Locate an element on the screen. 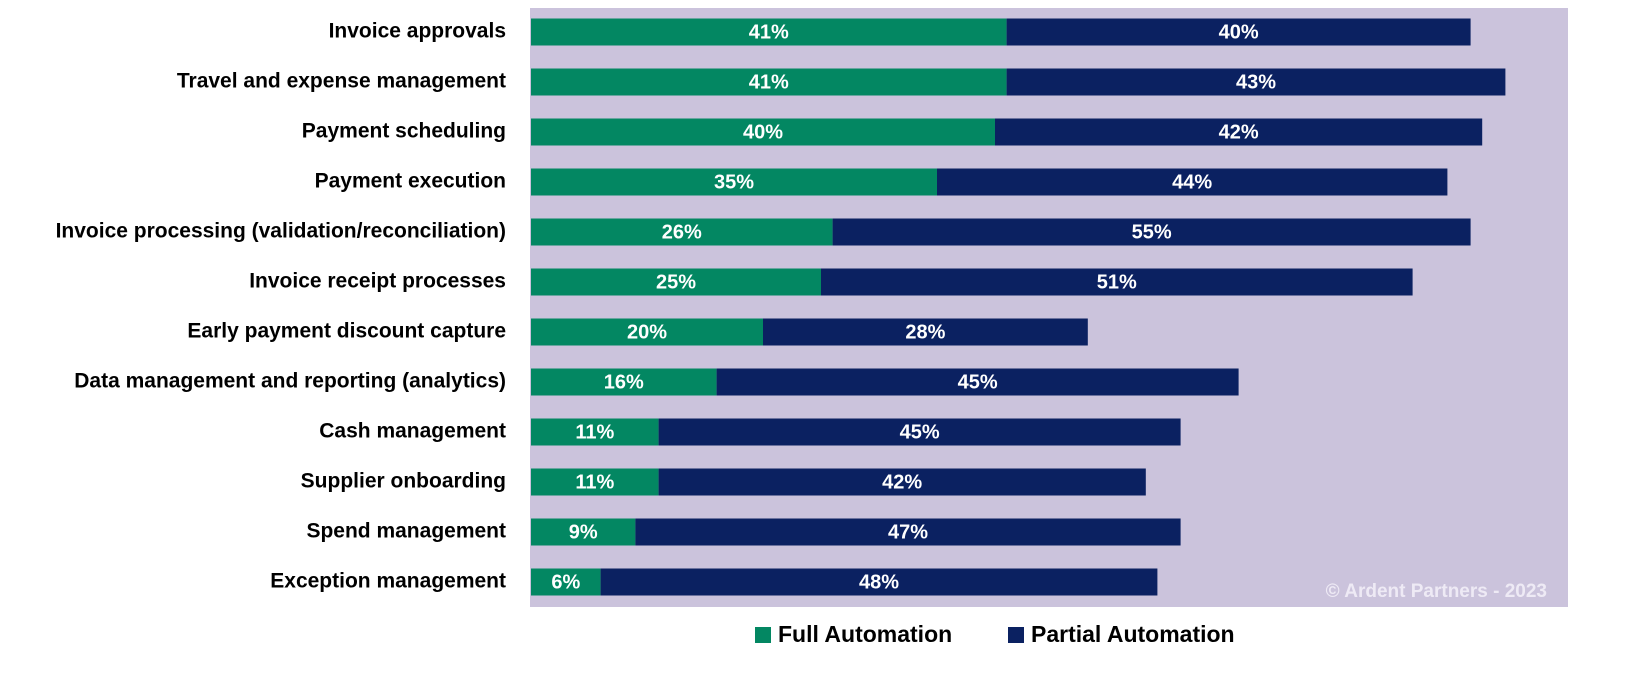 Image resolution: width=1648 pixels, height=679 pixels. data-label: 16% is located at coordinates (624, 382).